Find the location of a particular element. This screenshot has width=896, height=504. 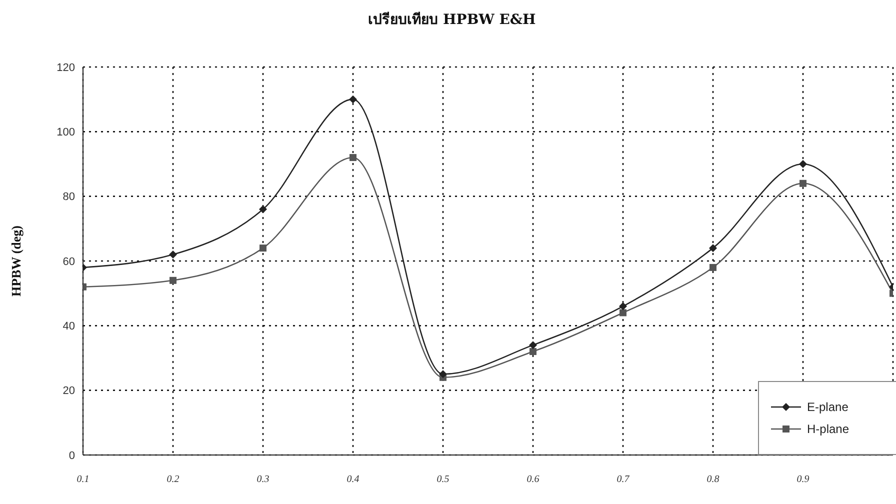

legend-label: H-plane is located at coordinates (828, 429).